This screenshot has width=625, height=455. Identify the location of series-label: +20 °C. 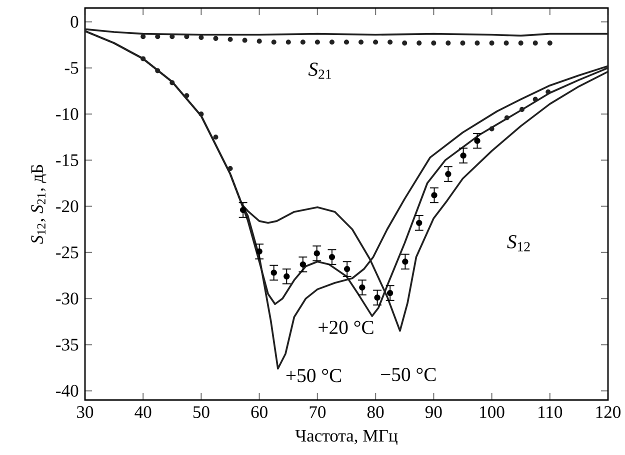
(346, 327).